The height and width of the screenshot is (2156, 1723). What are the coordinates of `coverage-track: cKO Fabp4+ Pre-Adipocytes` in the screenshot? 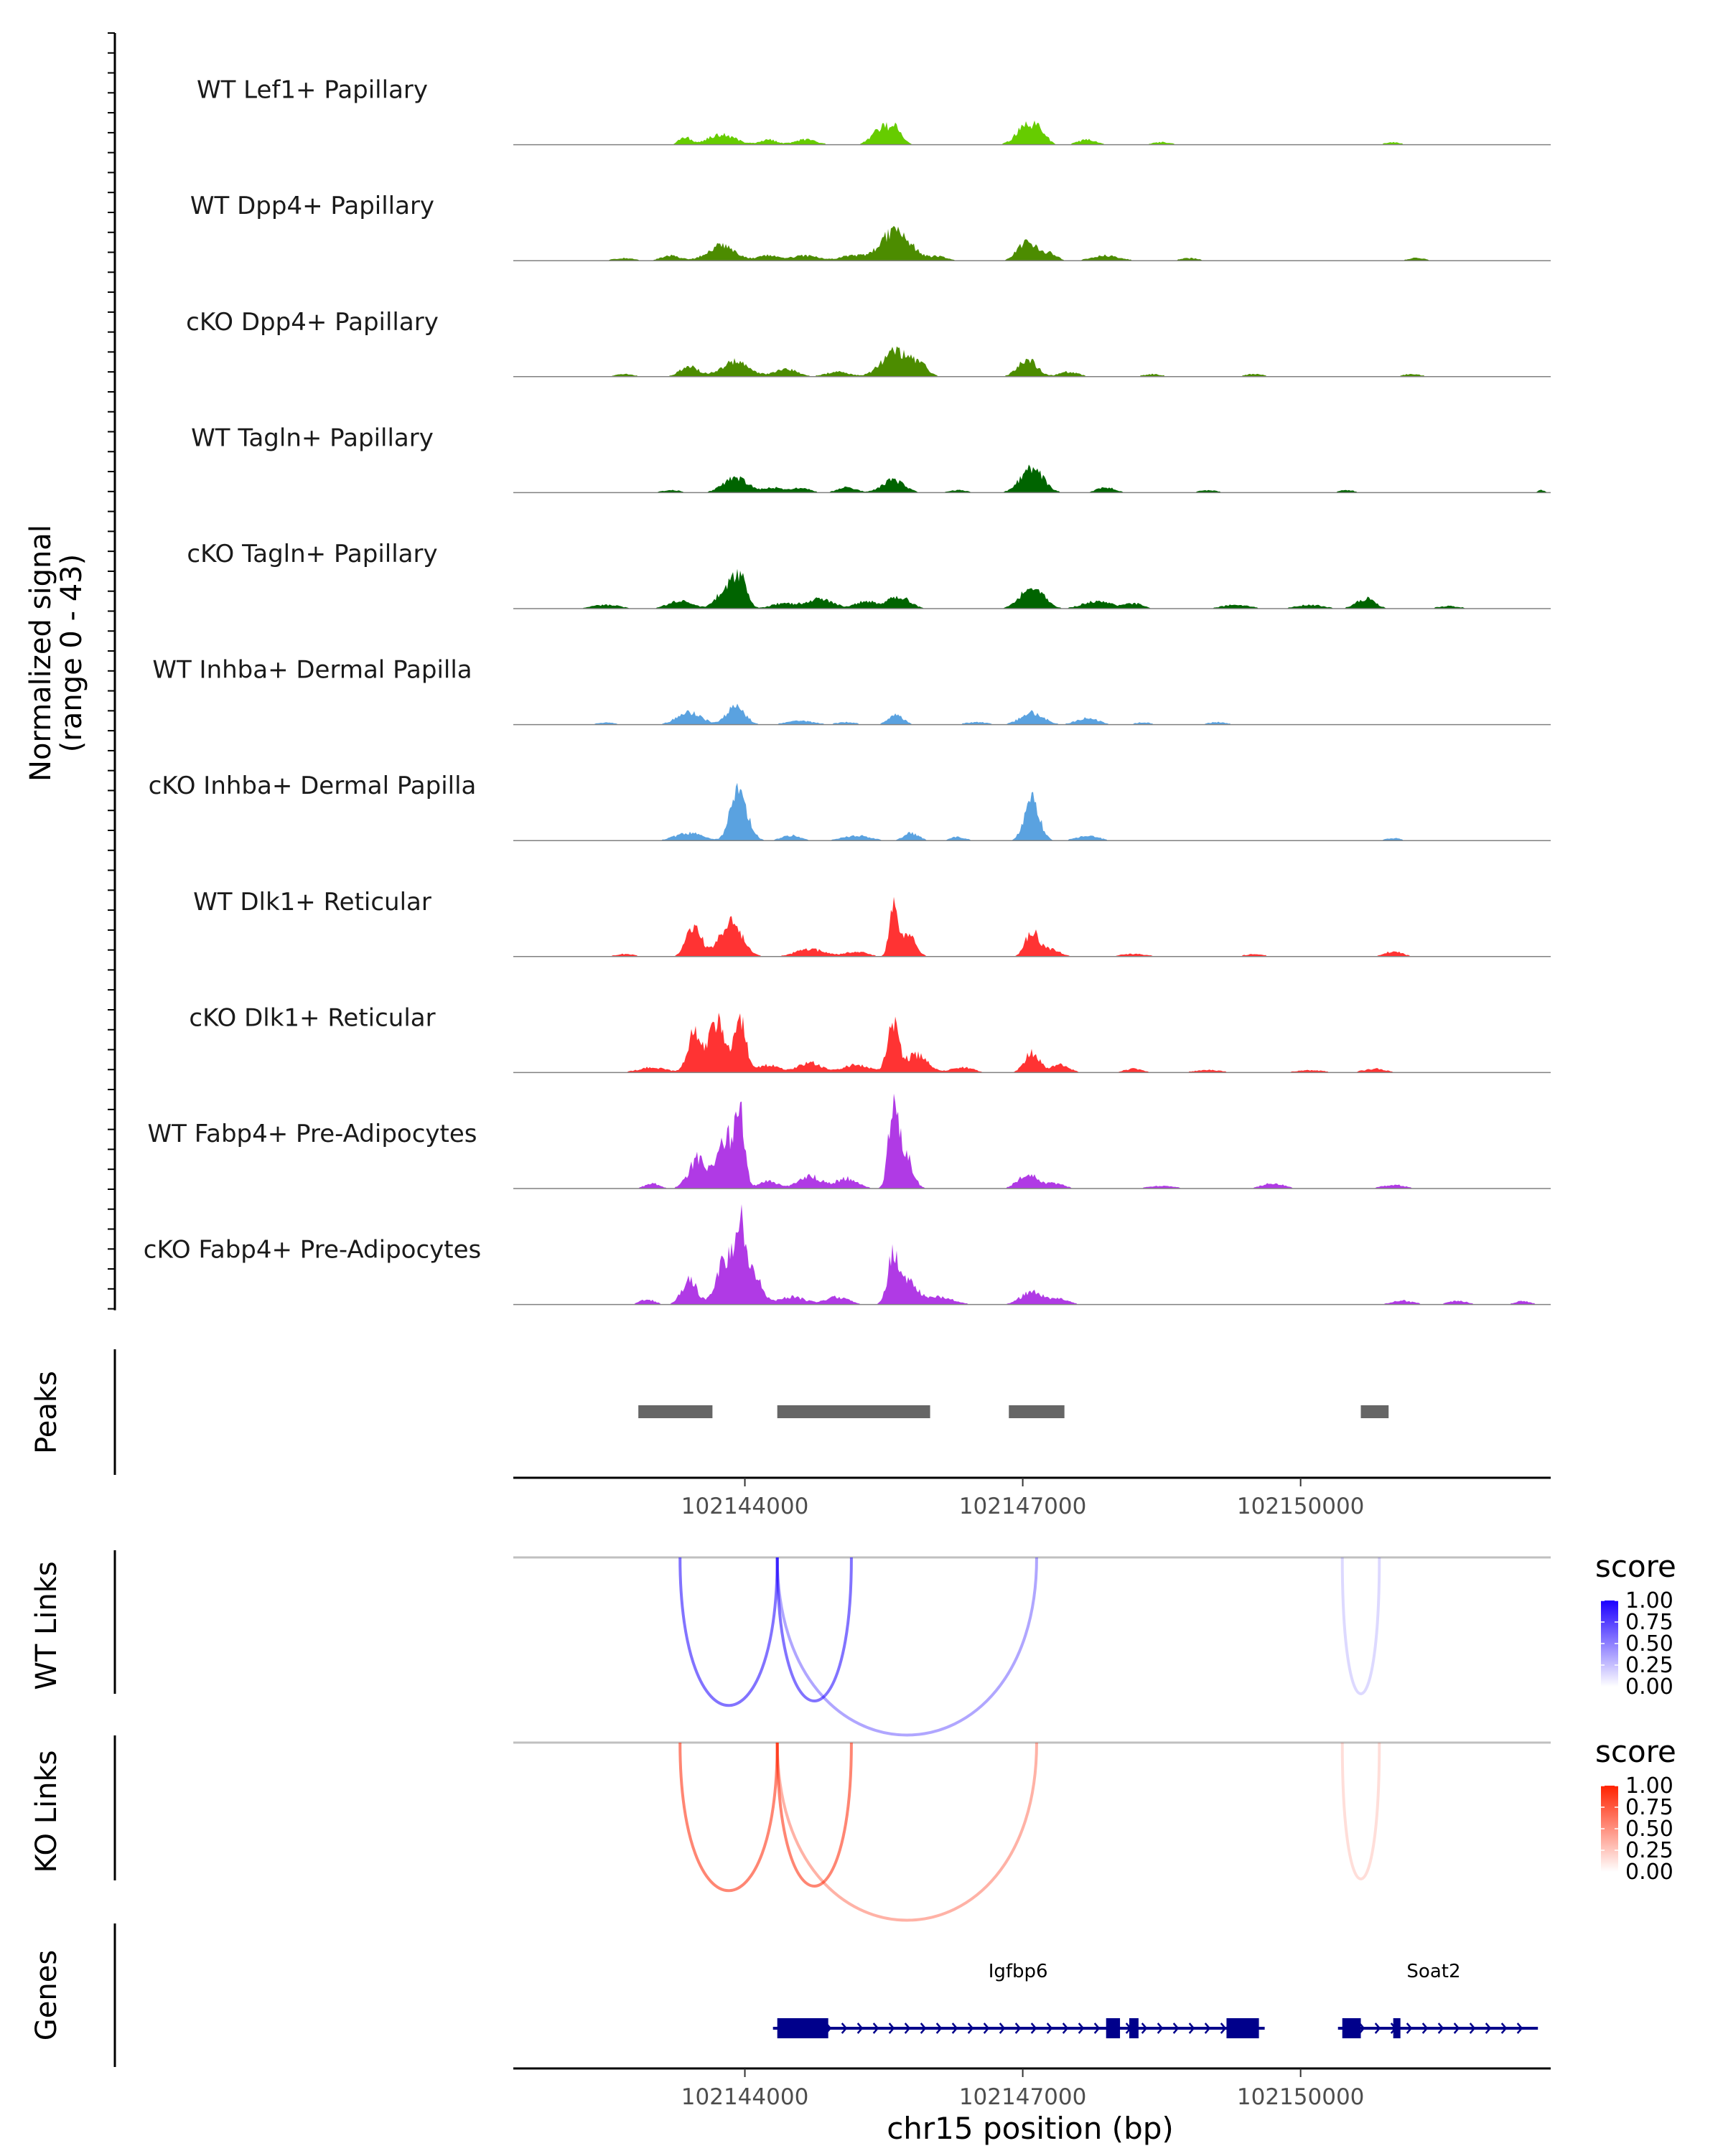 It's located at (847, 1255).